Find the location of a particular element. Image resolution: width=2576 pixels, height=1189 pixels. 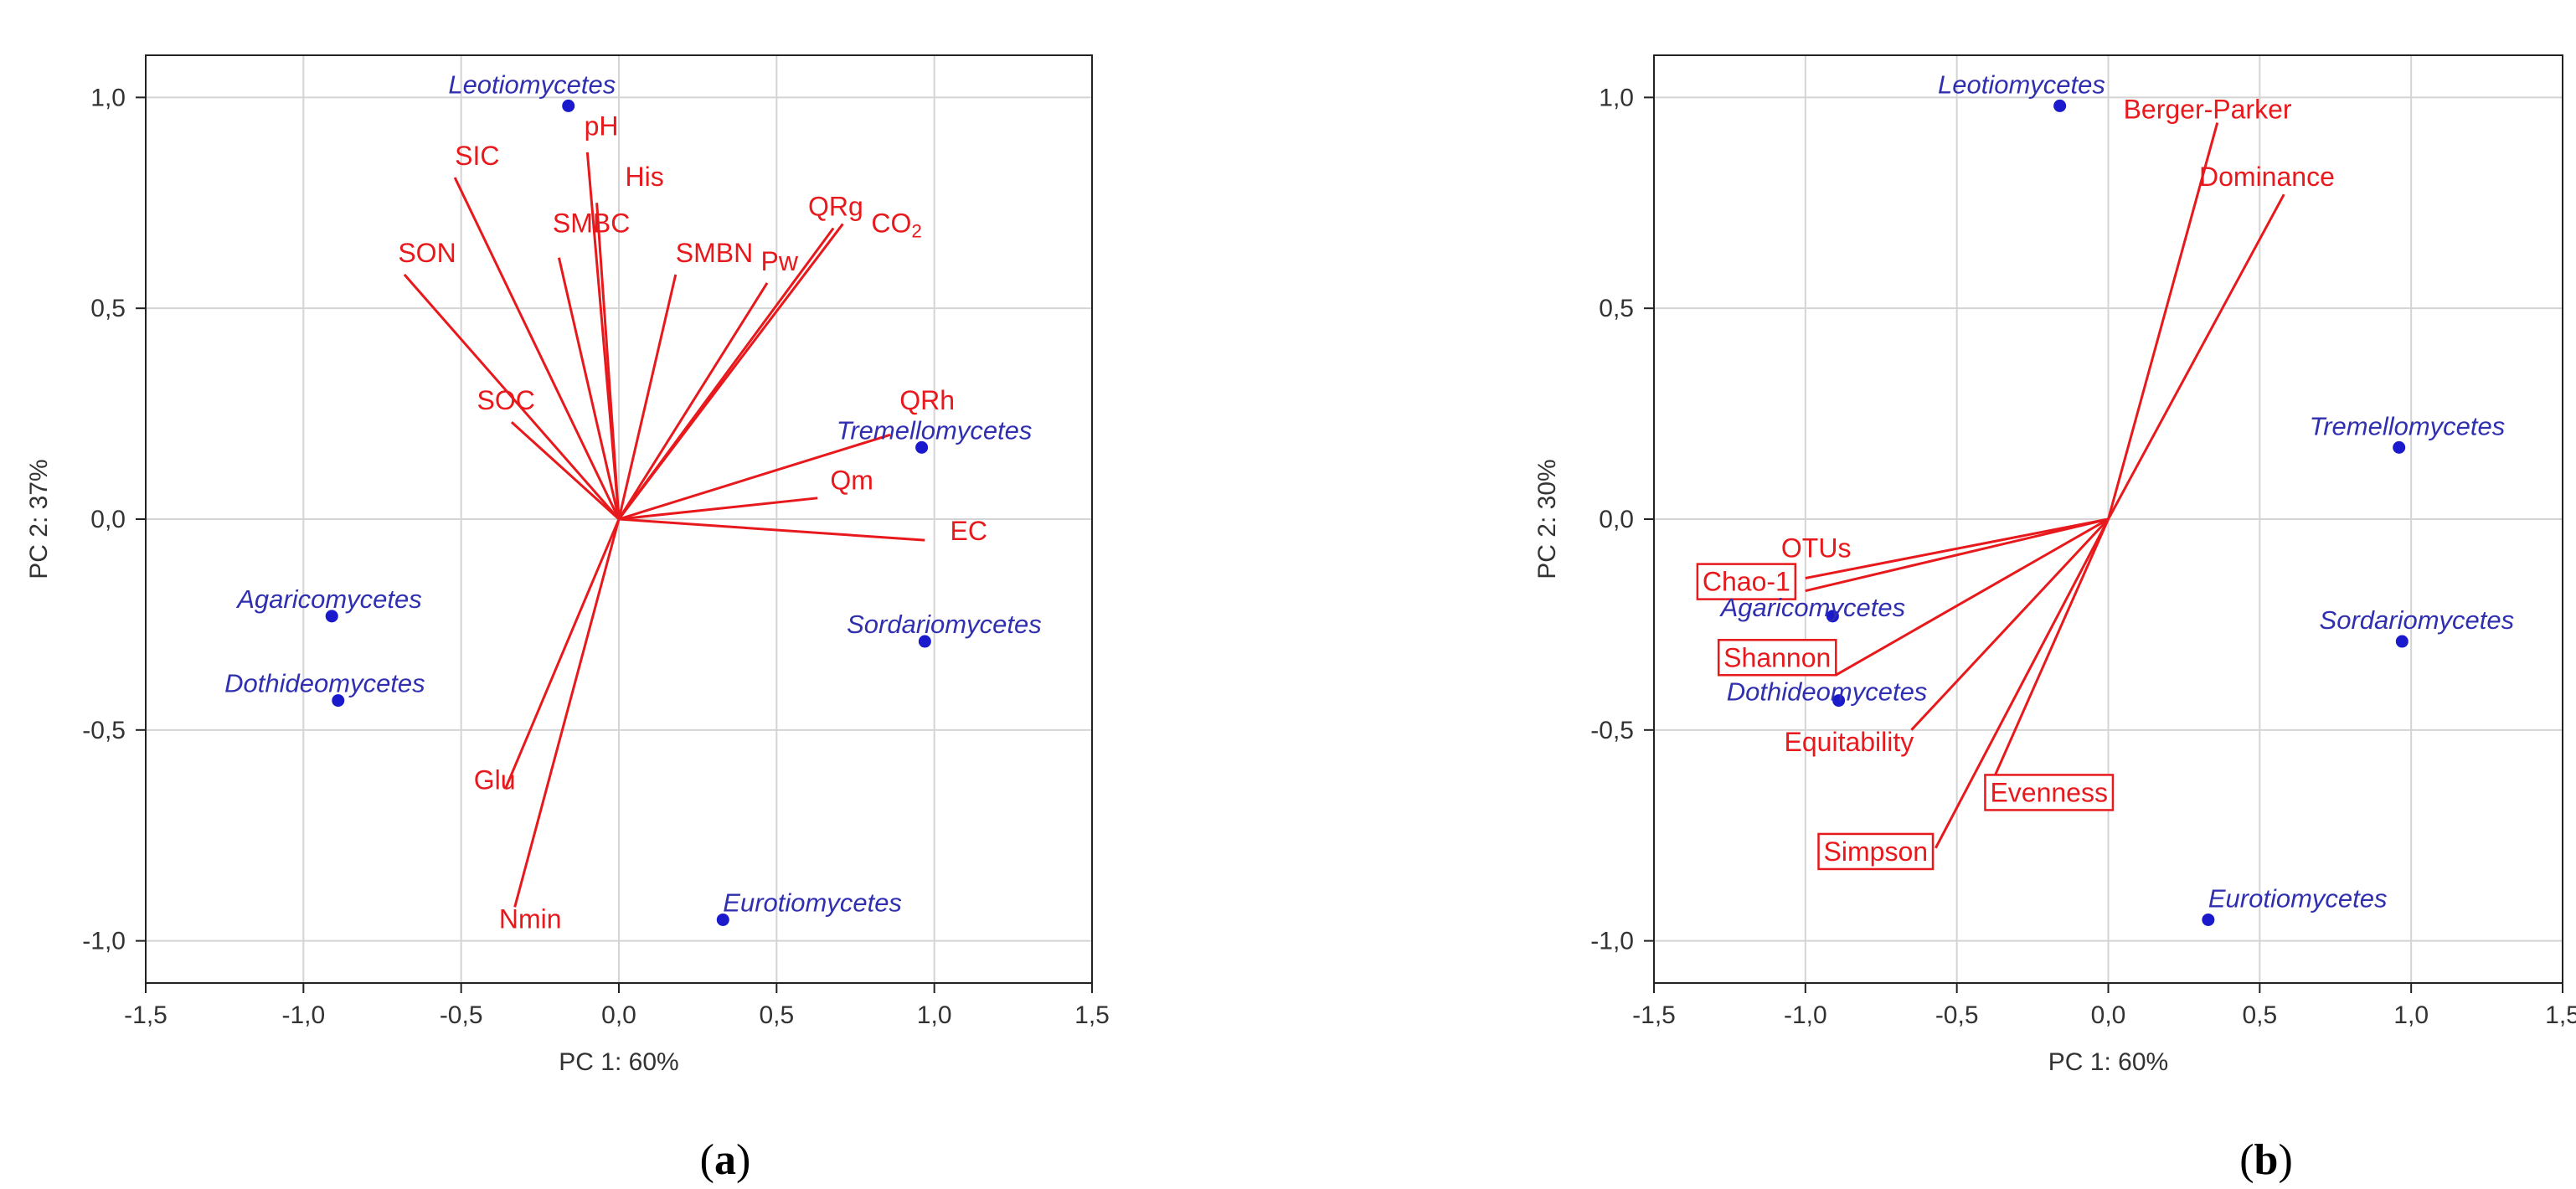

chart-a-vector-son is located at coordinates (512, 396).